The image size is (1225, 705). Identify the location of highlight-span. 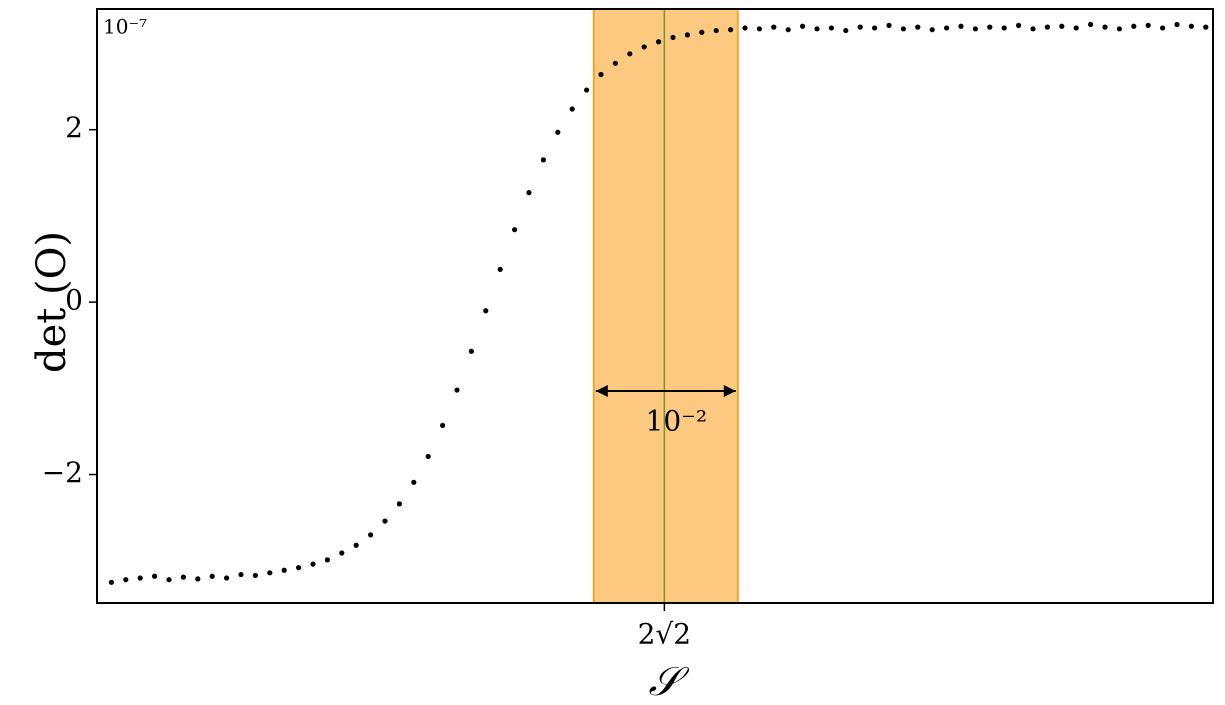
(665, 306).